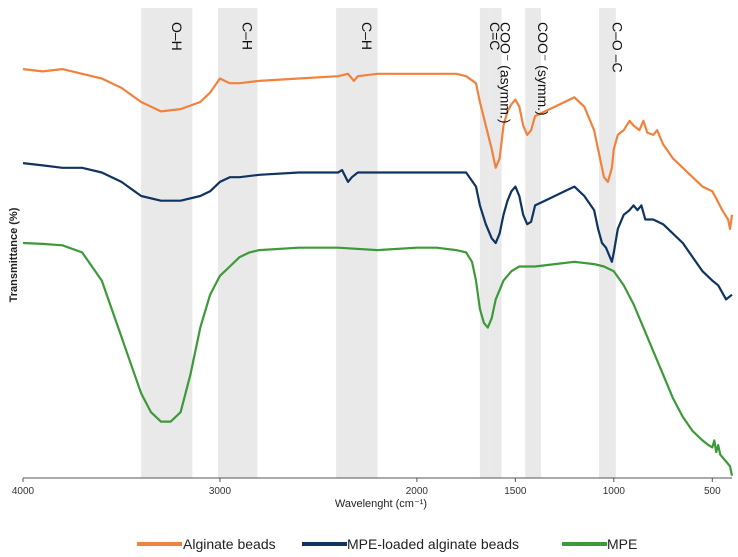 The width and height of the screenshot is (738, 557). Describe the element at coordinates (506, 72) in the screenshot. I see `band-label-4: COO⁻ (asymm.)` at that location.